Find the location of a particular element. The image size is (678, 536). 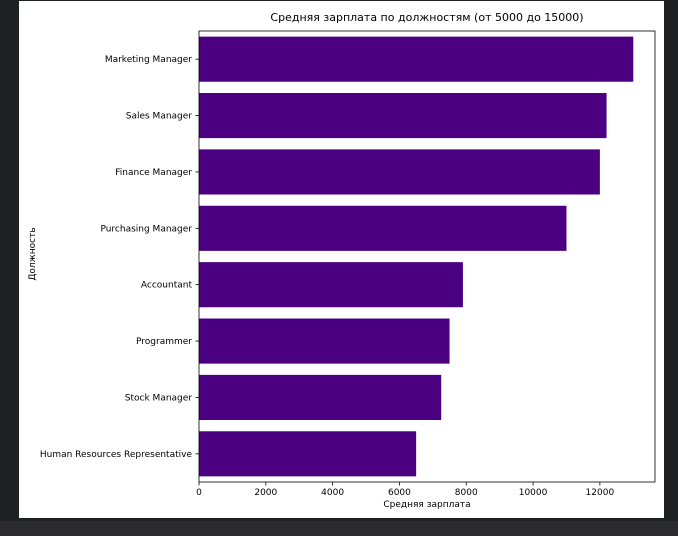

bar-purchasing-manager is located at coordinates (383, 228).